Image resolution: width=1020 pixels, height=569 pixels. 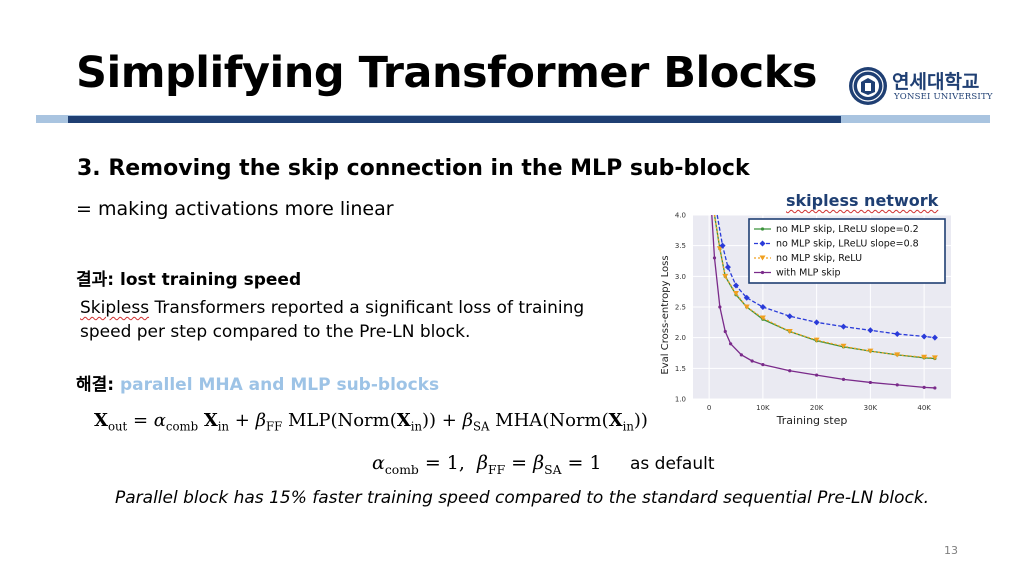 I want to click on body-word-skipless: Skipless, so click(x=115, y=308).